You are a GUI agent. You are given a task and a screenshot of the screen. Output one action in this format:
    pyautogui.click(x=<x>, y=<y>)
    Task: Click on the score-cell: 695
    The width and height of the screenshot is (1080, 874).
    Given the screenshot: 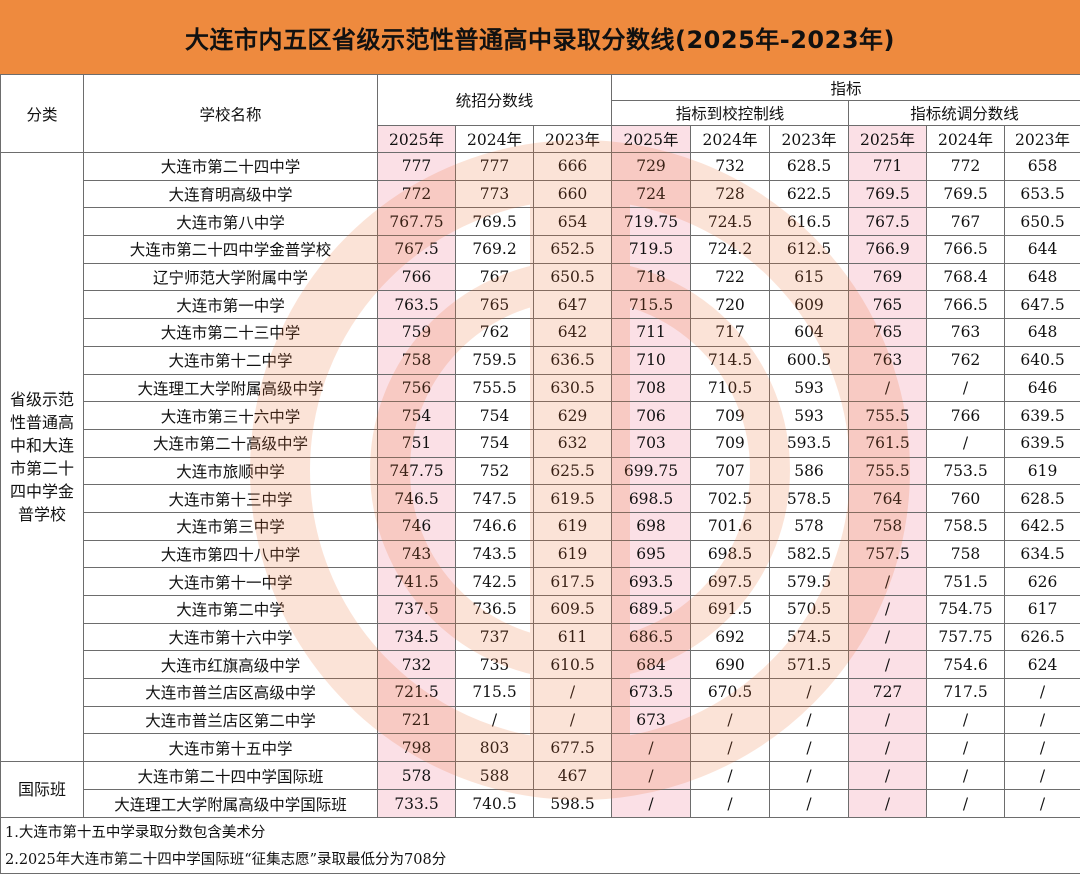 What is the action you would take?
    pyautogui.click(x=651, y=554)
    